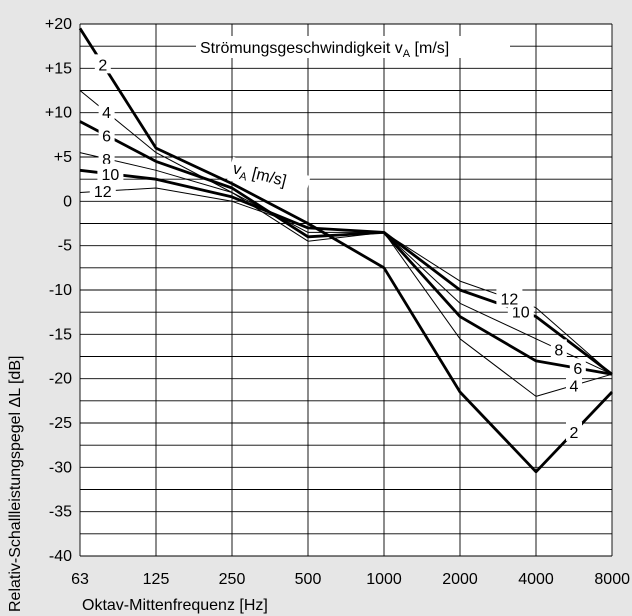 This screenshot has width=632, height=616. Describe the element at coordinates (156, 579) in the screenshot. I see `x-tick-label: 125` at that location.